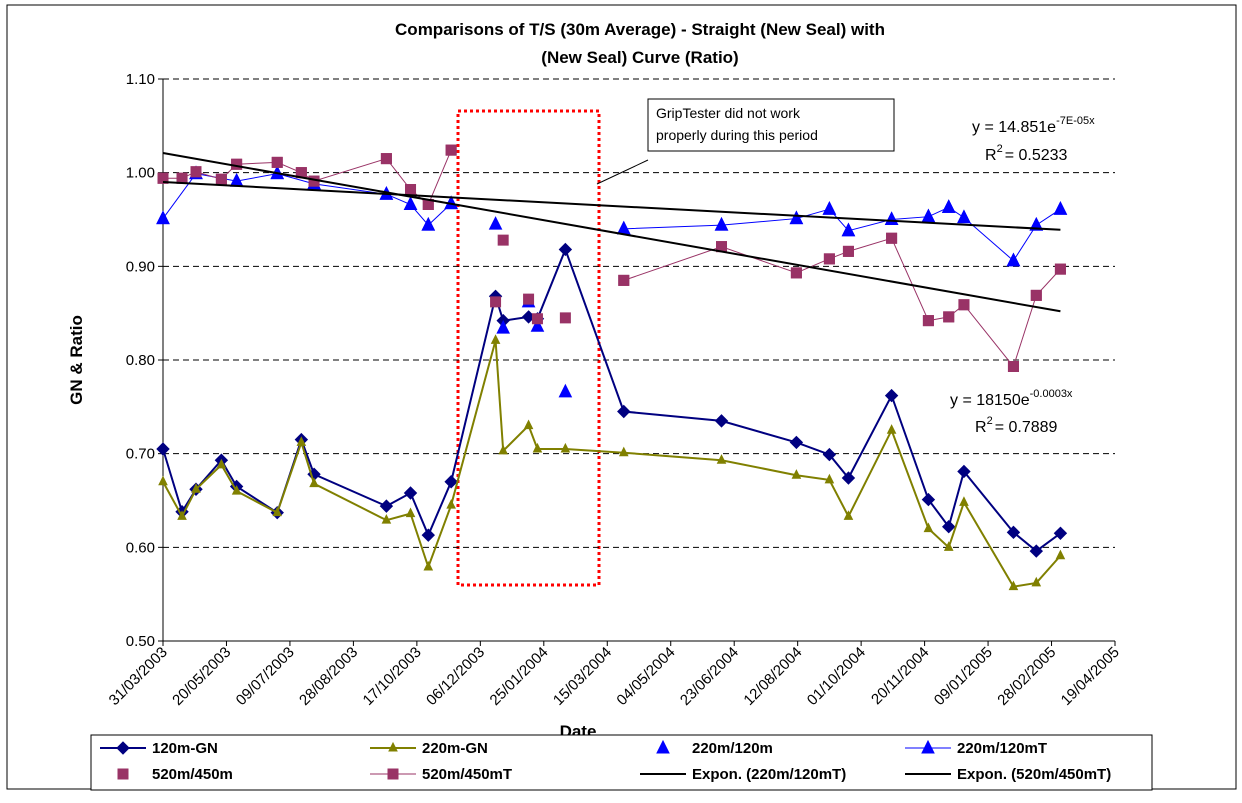 The height and width of the screenshot is (803, 1242). Describe the element at coordinates (185, 748) in the screenshot. I see `legend-label: 120m-GN` at that location.